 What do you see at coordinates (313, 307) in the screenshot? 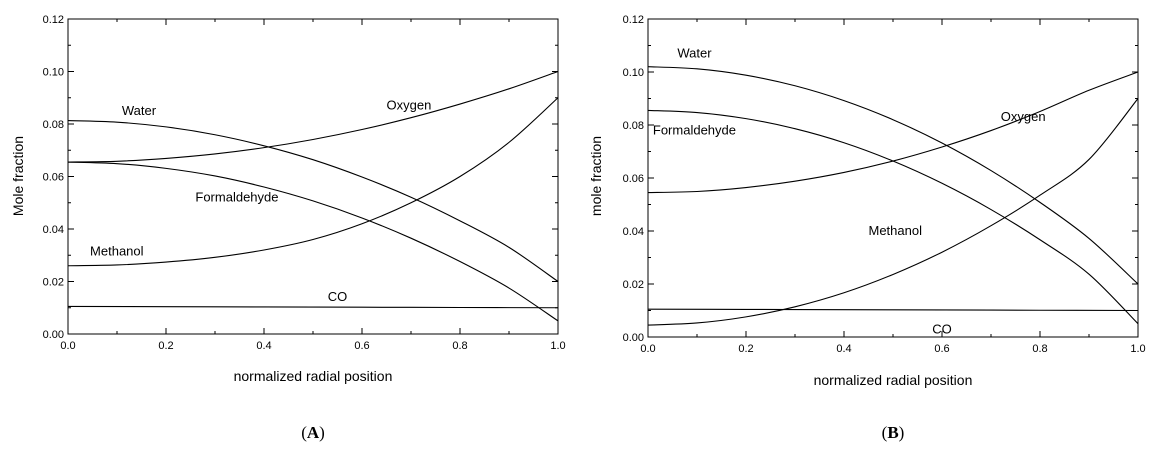
I see `series-line-co-a` at bounding box center [313, 307].